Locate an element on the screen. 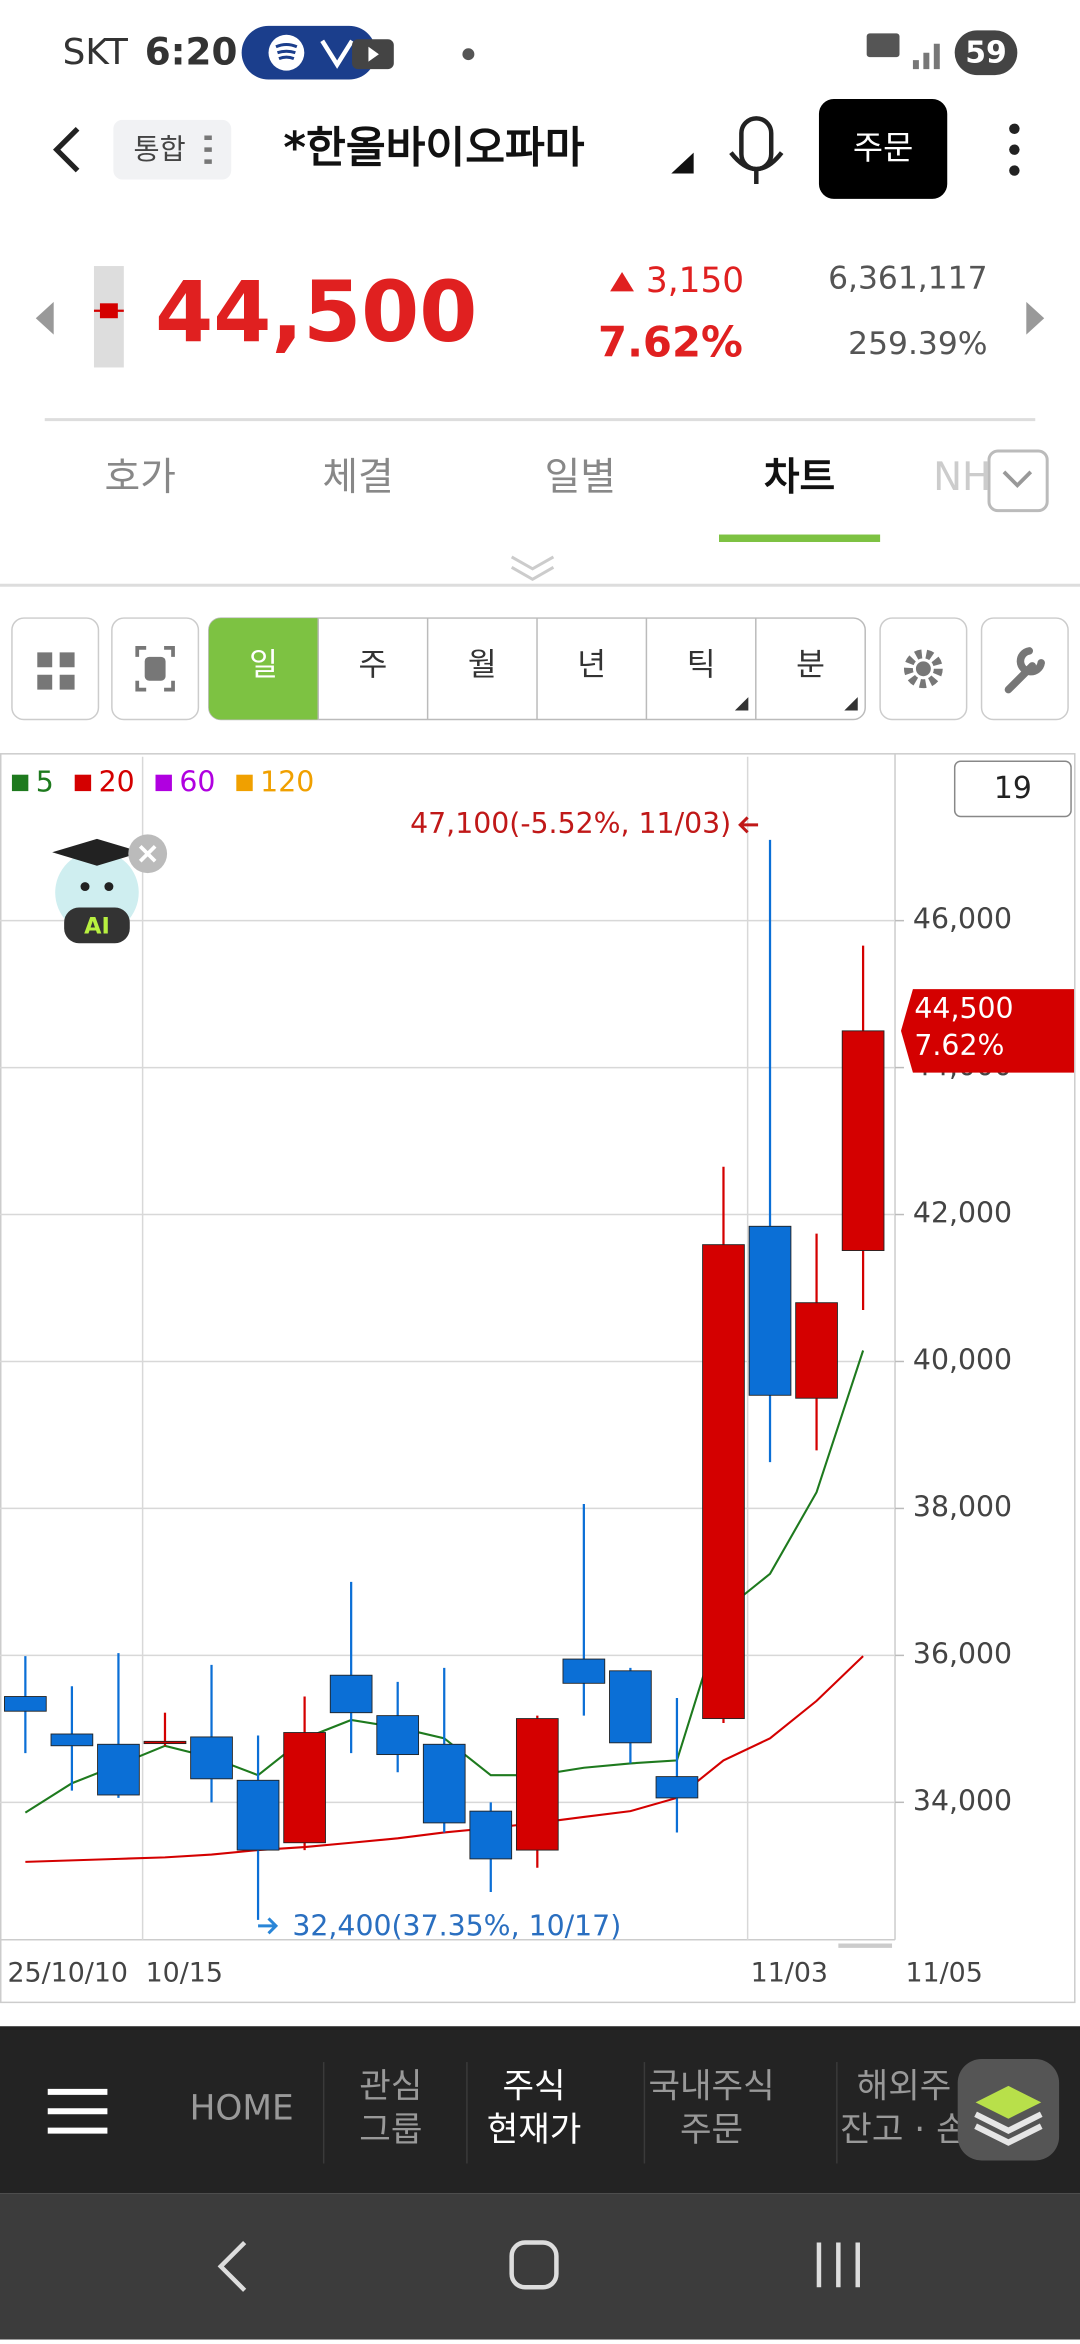 Image resolution: width=1080 pixels, height=2344 pixels. nav-item: 해외주 is located at coordinates (904, 2087).